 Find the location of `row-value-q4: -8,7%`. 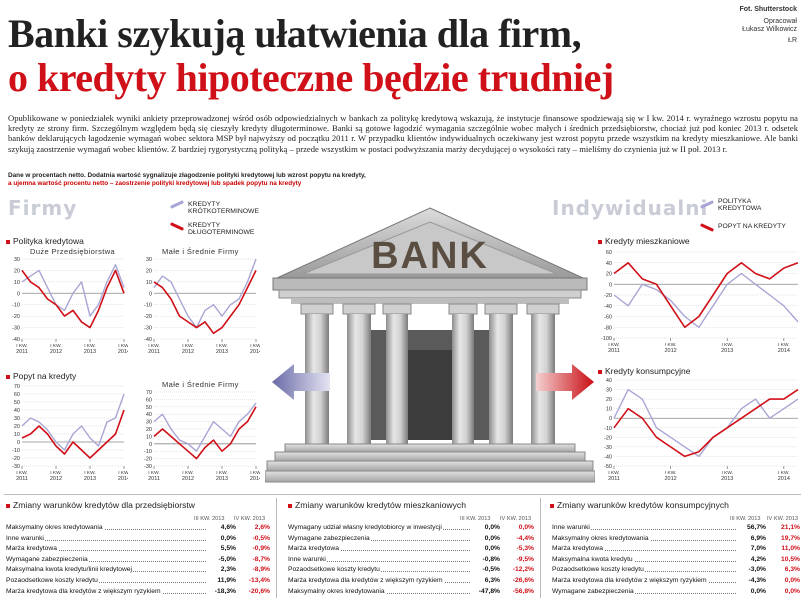

row-value-q4: -8,7% is located at coordinates (261, 559).